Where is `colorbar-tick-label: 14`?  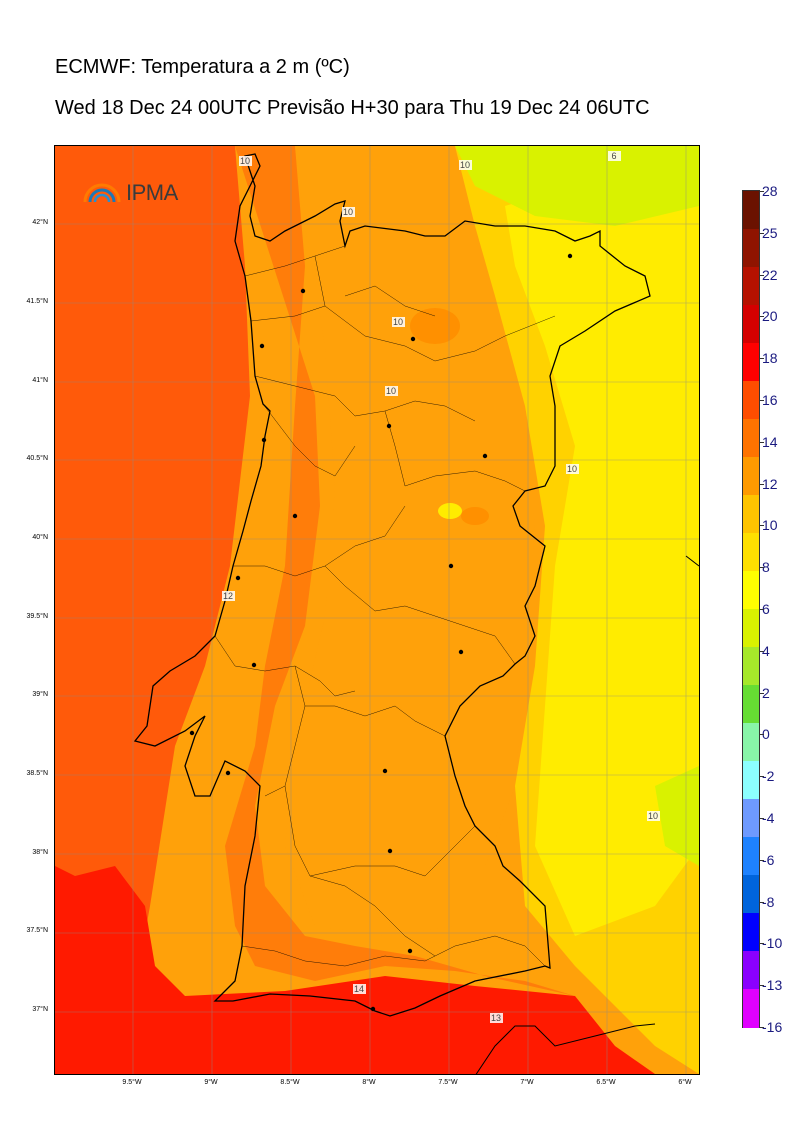
colorbar-tick-label: 14 is located at coordinates (770, 441).